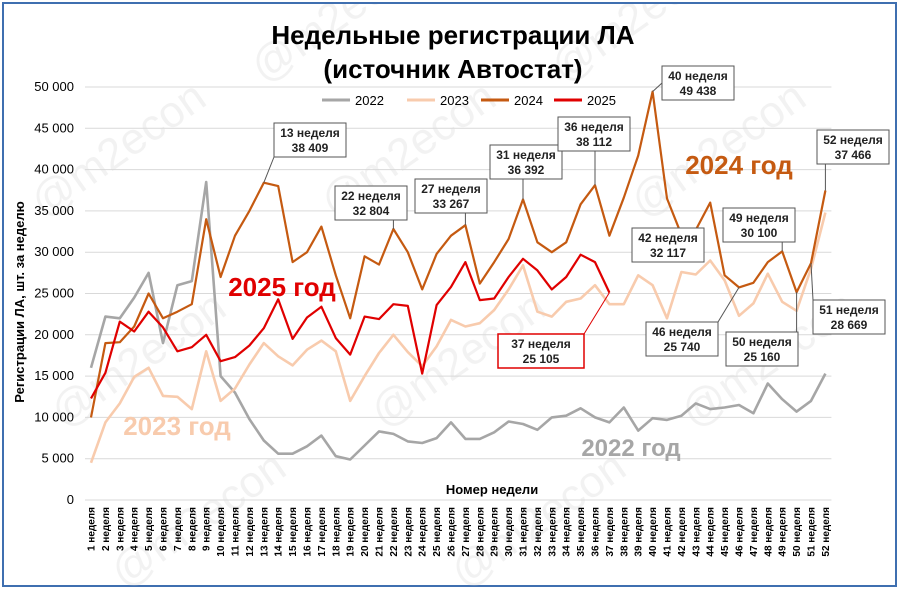  I want to click on legend: 2022 2023 2024 2025, so click(469, 100).